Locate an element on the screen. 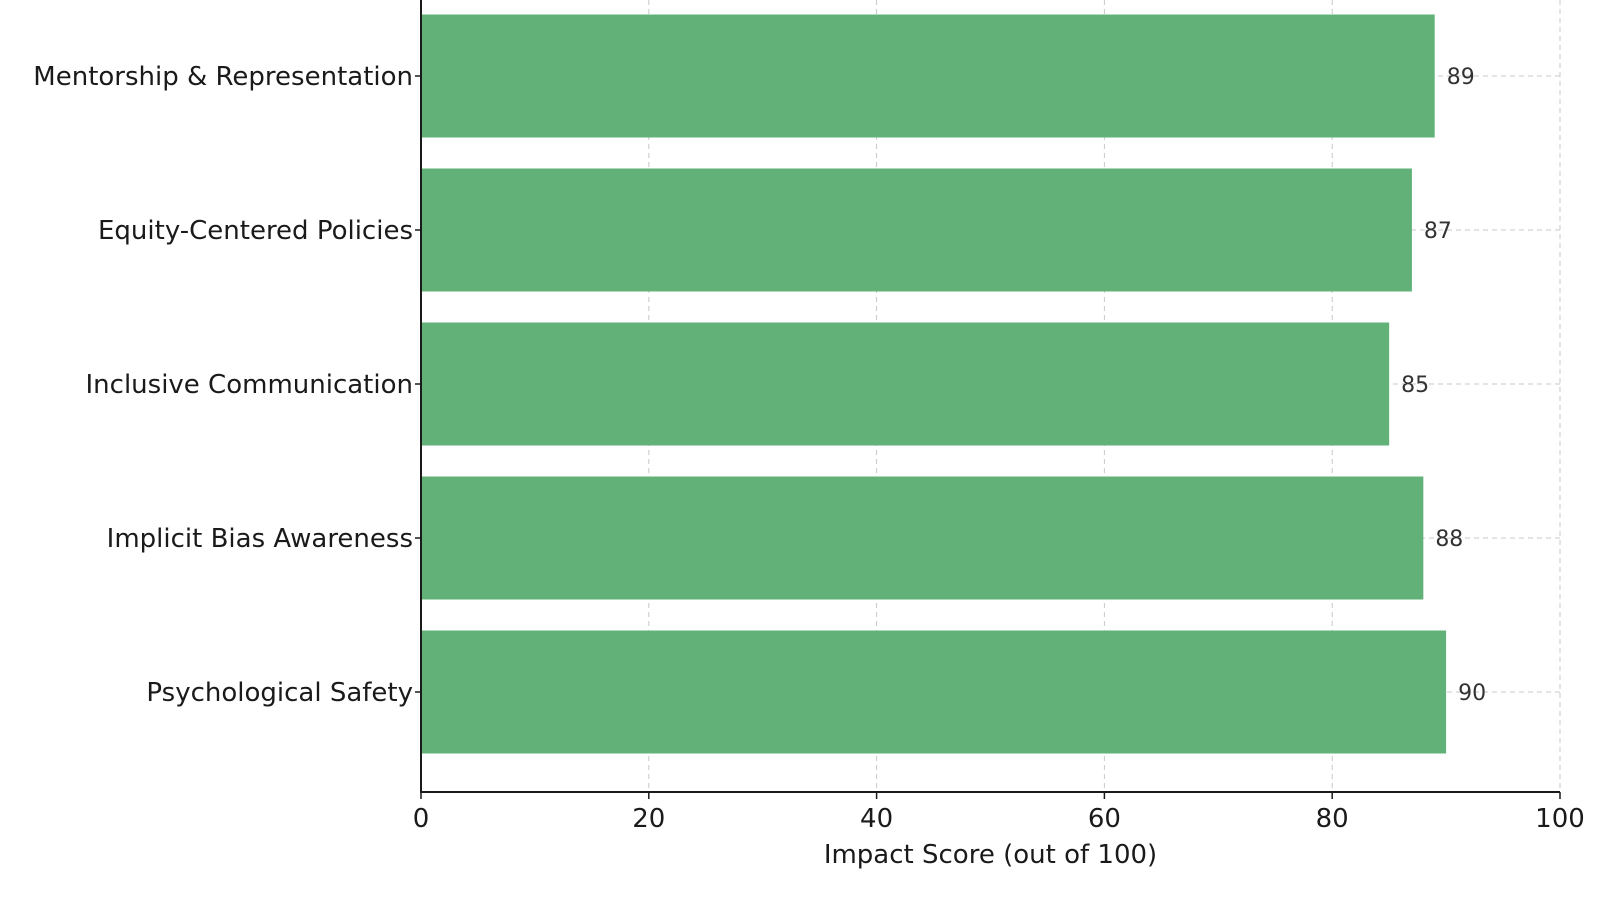 This screenshot has width=1610, height=914. bar-value-label: 87 is located at coordinates (1438, 231).